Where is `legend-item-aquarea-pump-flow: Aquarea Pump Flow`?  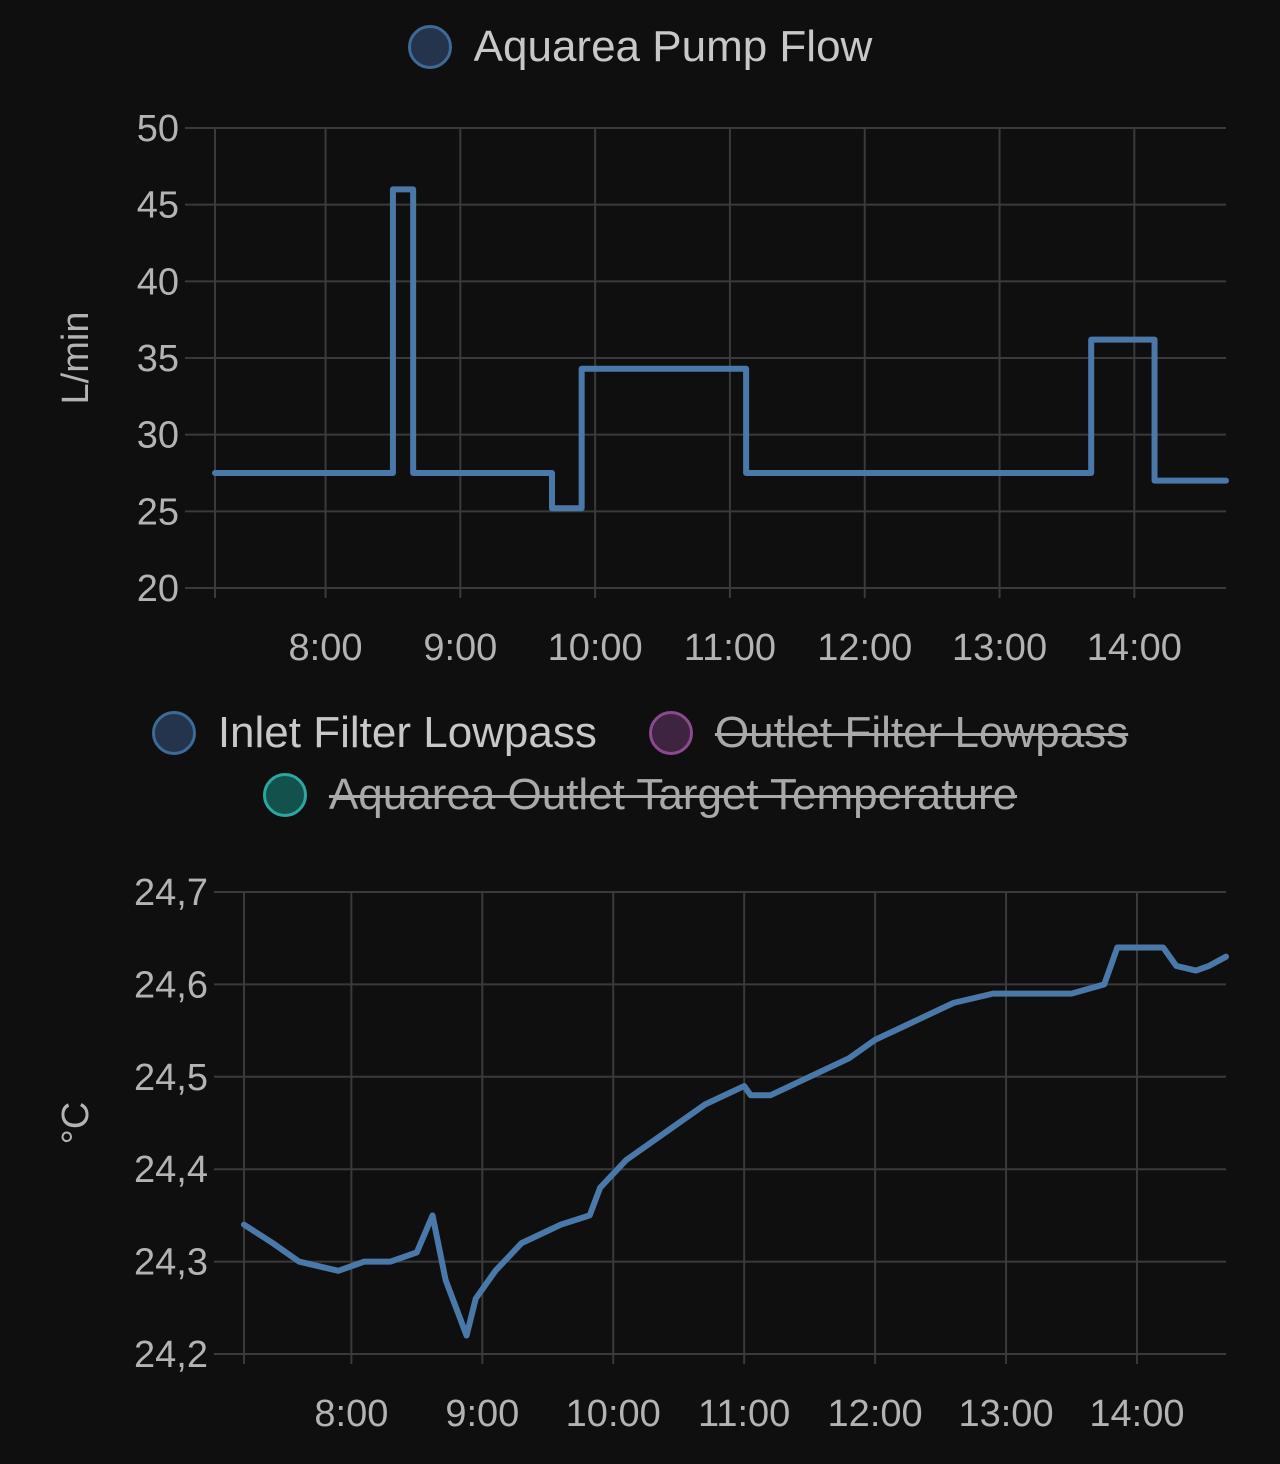
legend-item-aquarea-pump-flow: Aquarea Pump Flow is located at coordinates (640, 47).